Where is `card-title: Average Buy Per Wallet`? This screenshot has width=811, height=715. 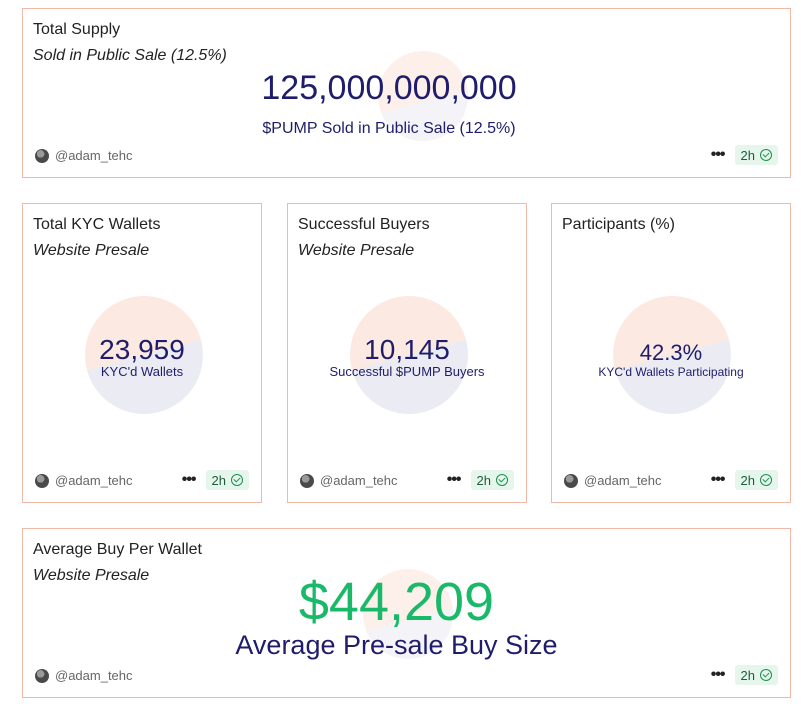
card-title: Average Buy Per Wallet is located at coordinates (117, 549).